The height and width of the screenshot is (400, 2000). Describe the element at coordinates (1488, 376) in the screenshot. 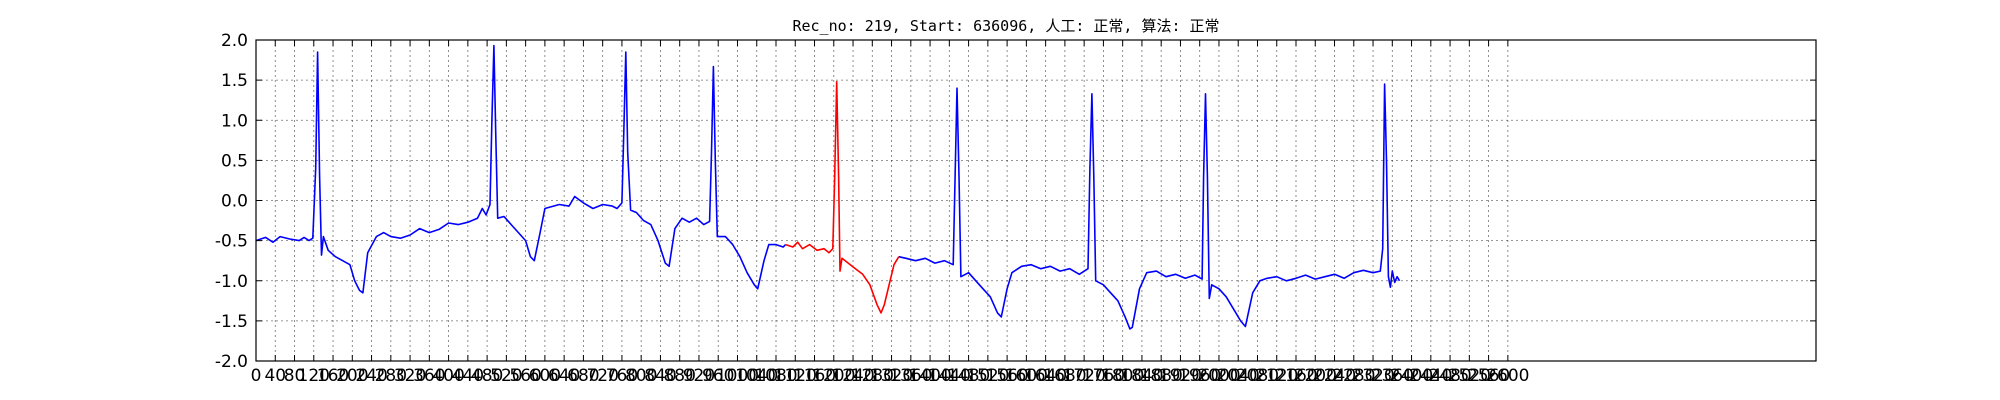

I see `x-tick-label: 2560` at that location.